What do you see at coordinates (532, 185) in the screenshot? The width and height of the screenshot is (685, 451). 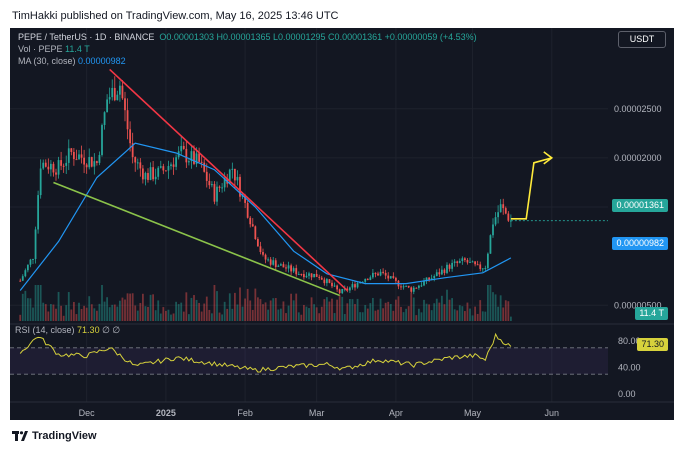 I see `projection-arrow` at bounding box center [532, 185].